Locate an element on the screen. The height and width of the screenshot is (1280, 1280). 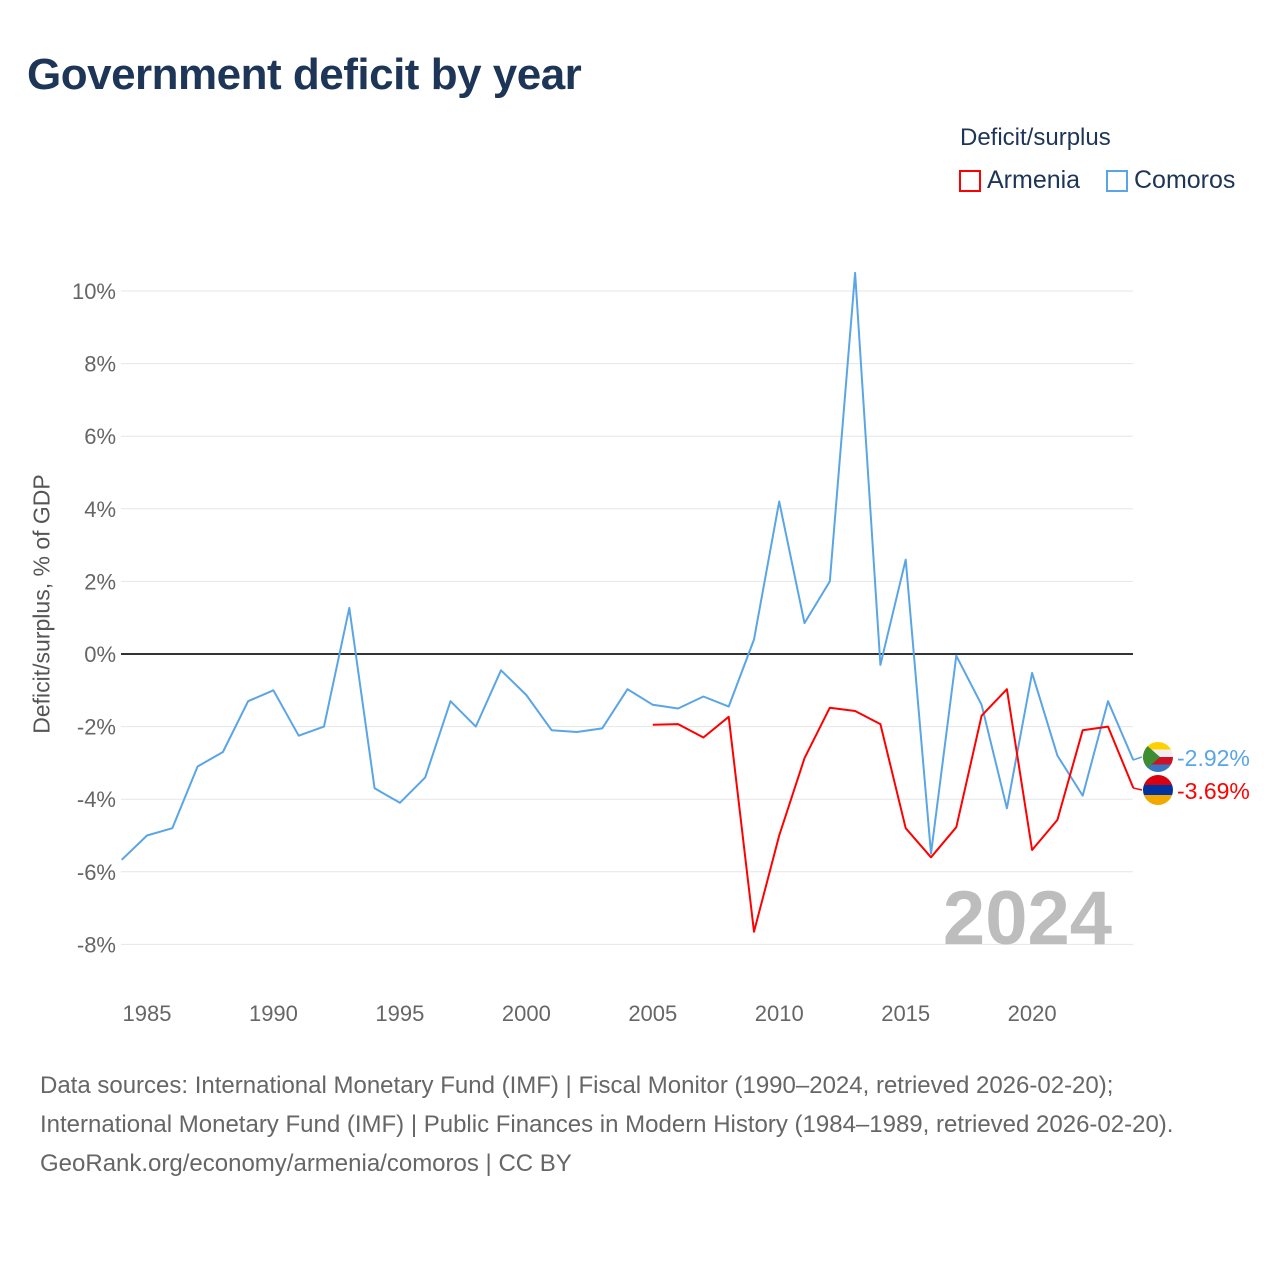
legend-item-comoros: Comoros is located at coordinates (1170, 180).